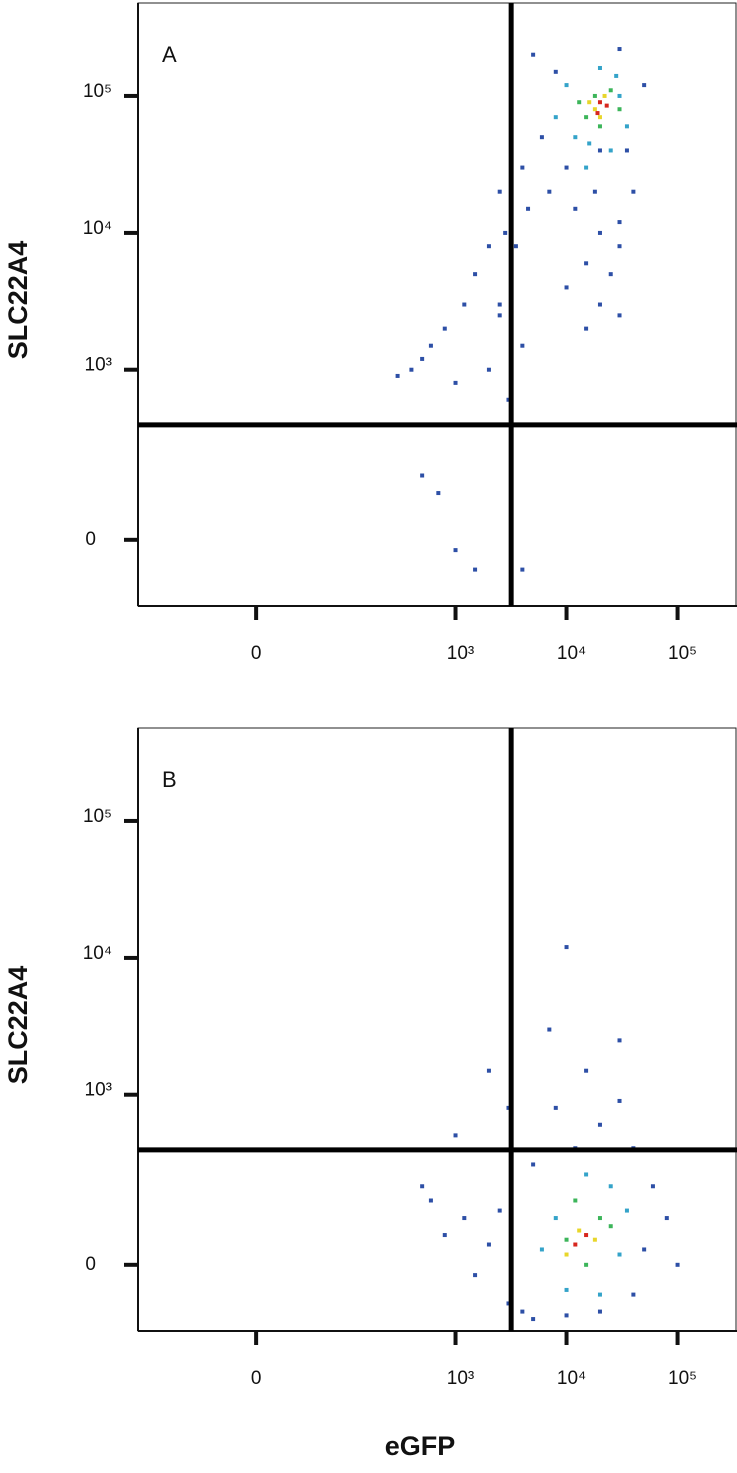  Describe the element at coordinates (97, 953) in the screenshot. I see `y-tick-label: 10⁴` at that location.